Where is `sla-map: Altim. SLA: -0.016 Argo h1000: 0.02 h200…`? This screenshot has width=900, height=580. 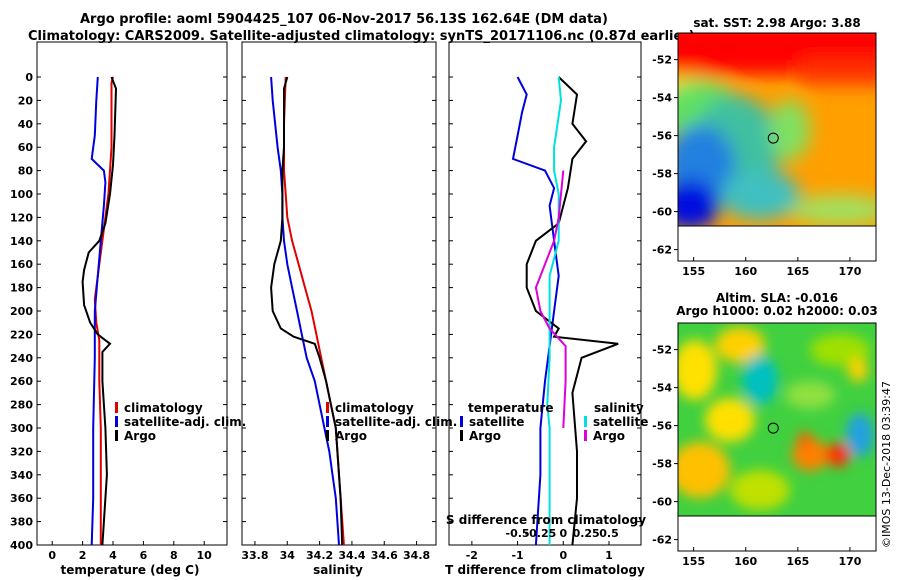
sla-map: Altim. SLA: -0.016 Argo h1000: 0.02 h200… is located at coordinates (765, 429).